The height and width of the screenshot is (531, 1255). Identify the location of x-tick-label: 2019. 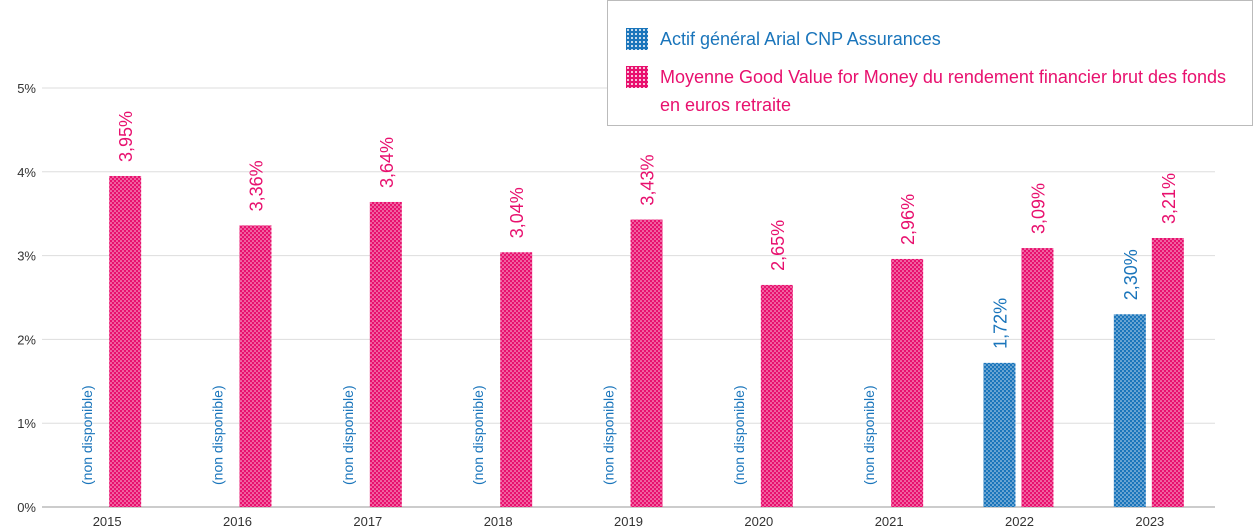
(628, 521).